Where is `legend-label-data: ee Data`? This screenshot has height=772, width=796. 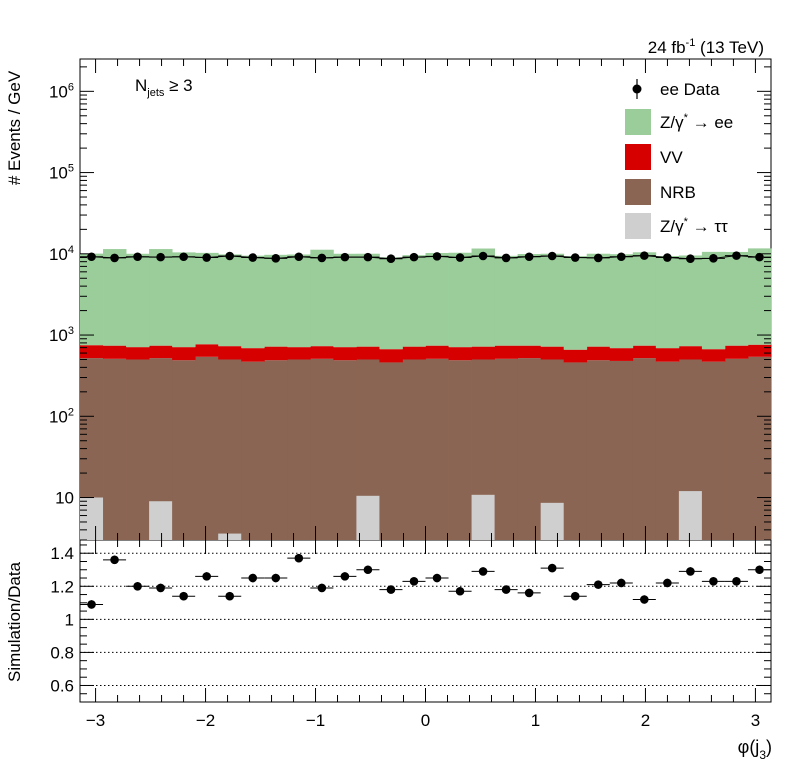
legend-label-data: ee Data is located at coordinates (690, 89).